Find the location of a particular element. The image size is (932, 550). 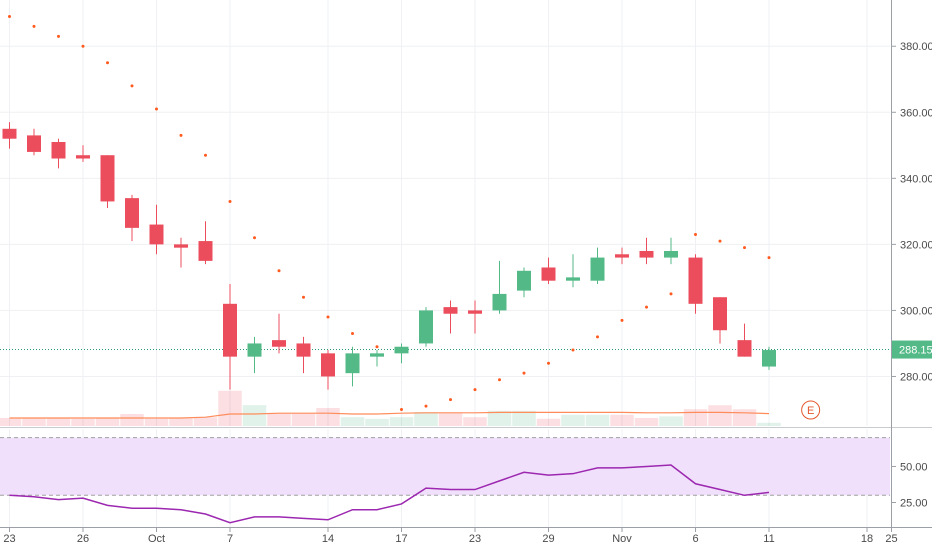

price-tick-label: 360.00 is located at coordinates (916, 113).